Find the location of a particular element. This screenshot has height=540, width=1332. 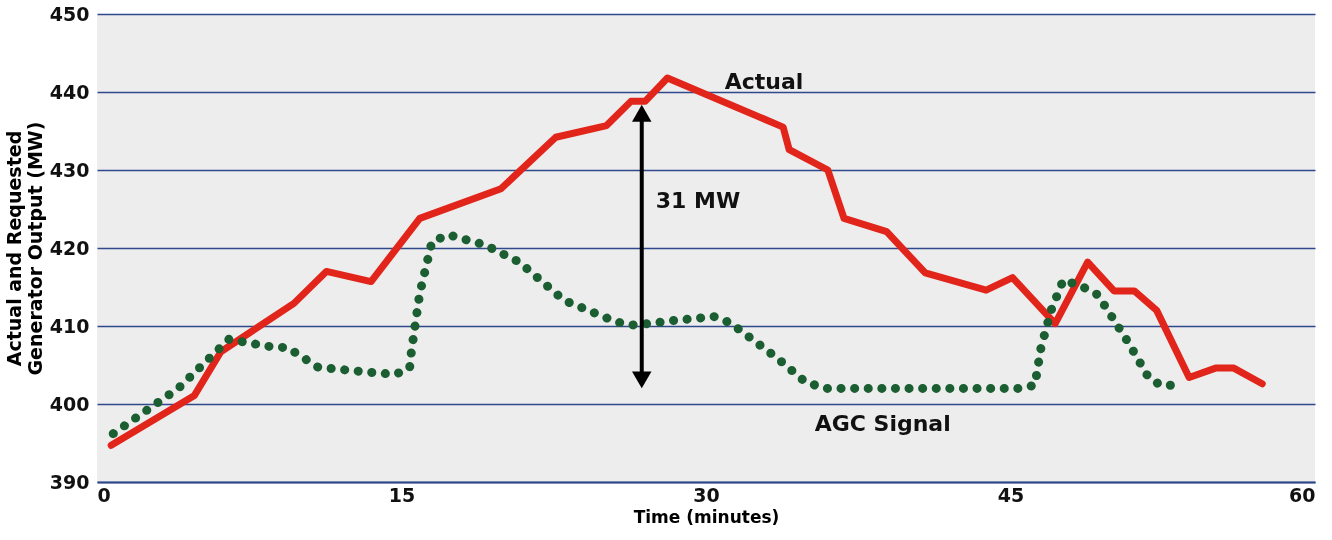

x-tick-label: 30 is located at coordinates (706, 494).